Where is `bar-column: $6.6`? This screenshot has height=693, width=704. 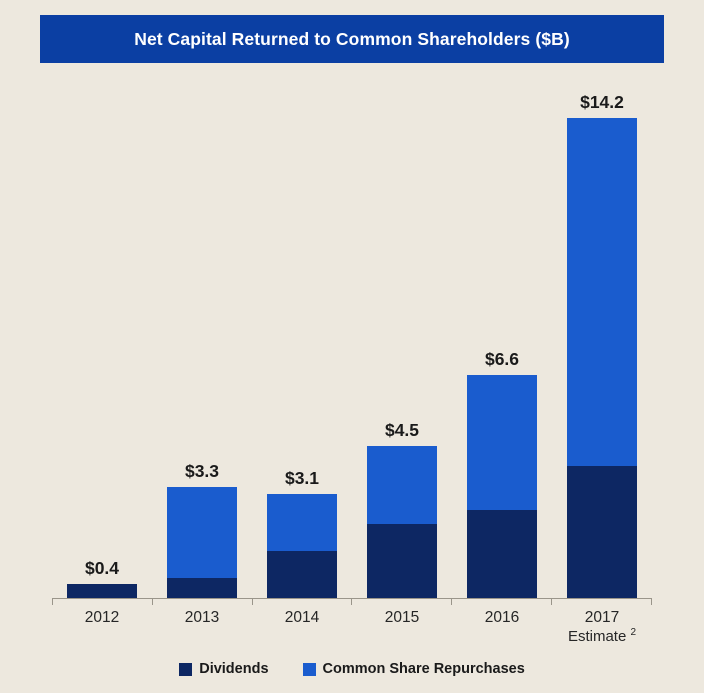
bar-column: $6.6 is located at coordinates (502, 339).